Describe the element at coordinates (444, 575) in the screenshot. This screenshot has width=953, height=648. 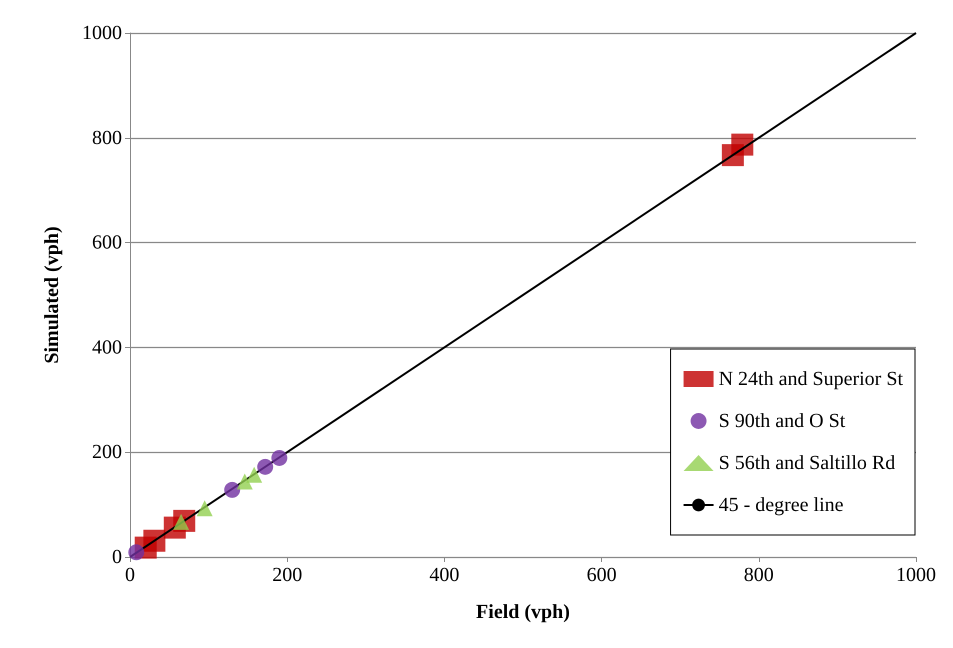
I see `x-tick-label: 400` at that location.